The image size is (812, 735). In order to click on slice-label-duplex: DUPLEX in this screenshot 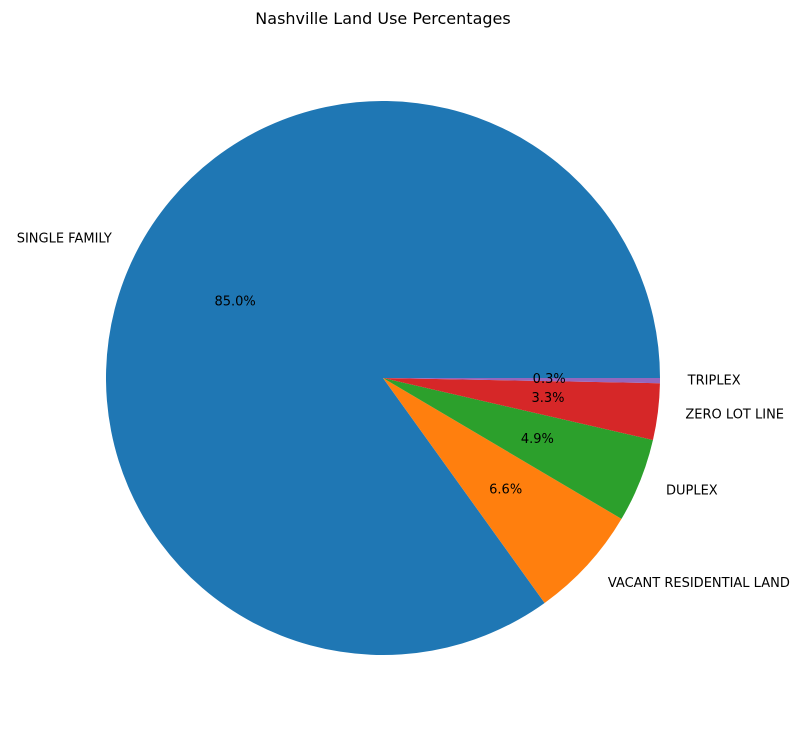, I will do `click(692, 490)`.